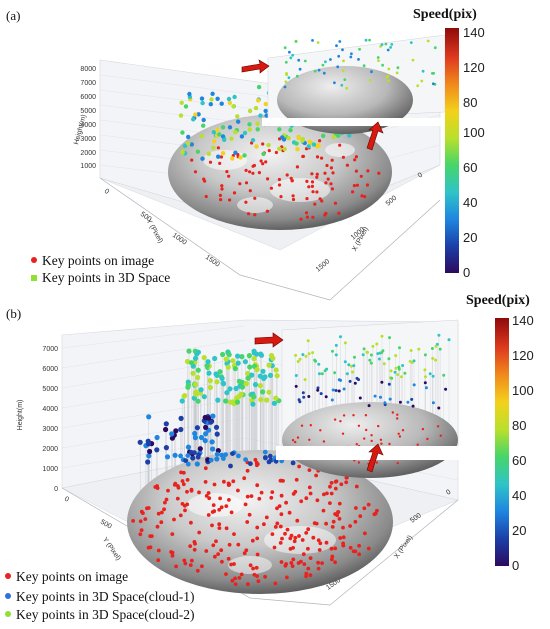 The image size is (550, 629). What do you see at coordinates (88, 111) in the screenshot?
I see `z-tick: 5000` at bounding box center [88, 111].